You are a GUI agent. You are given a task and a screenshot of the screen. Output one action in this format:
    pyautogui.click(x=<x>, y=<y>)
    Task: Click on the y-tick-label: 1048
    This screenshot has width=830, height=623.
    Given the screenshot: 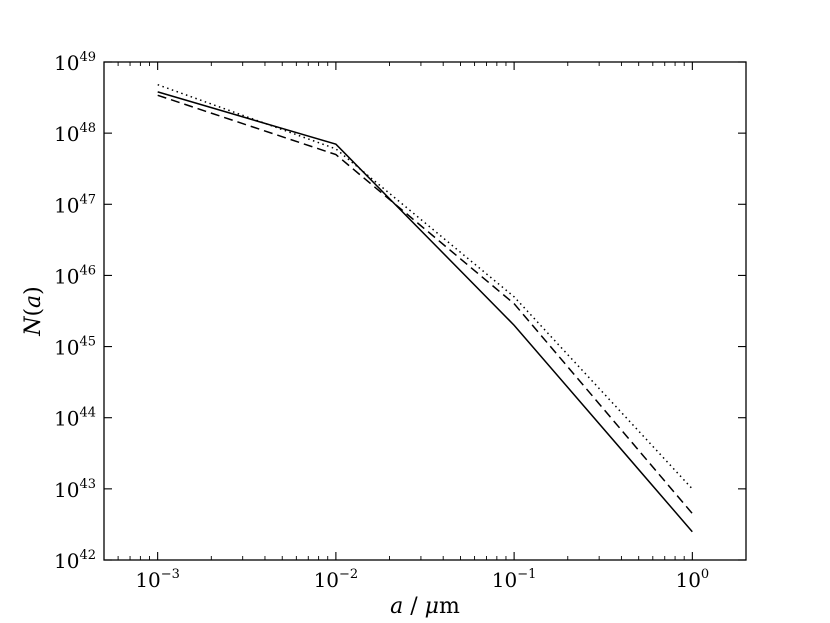 What is the action you would take?
    pyautogui.click(x=75, y=133)
    